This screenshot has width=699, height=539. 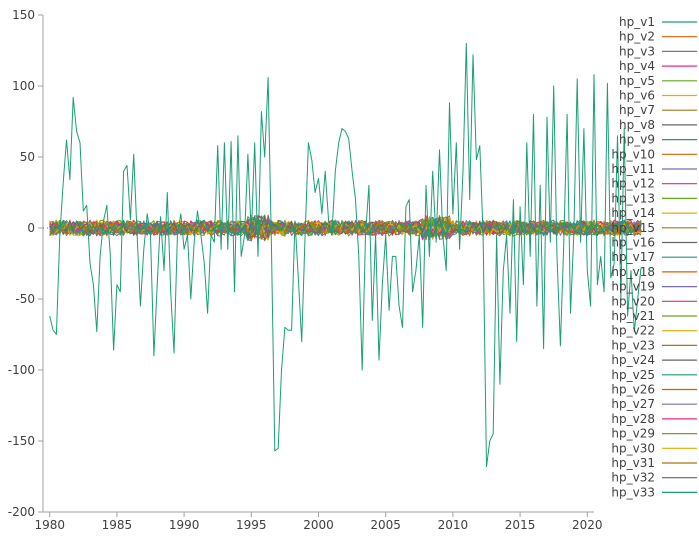 I want to click on y-tick-label: 50, so click(x=27, y=157).